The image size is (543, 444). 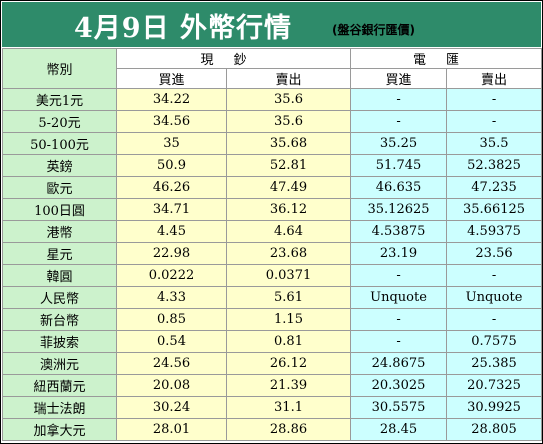 I want to click on currency-name: 人民幣, so click(x=59, y=297).